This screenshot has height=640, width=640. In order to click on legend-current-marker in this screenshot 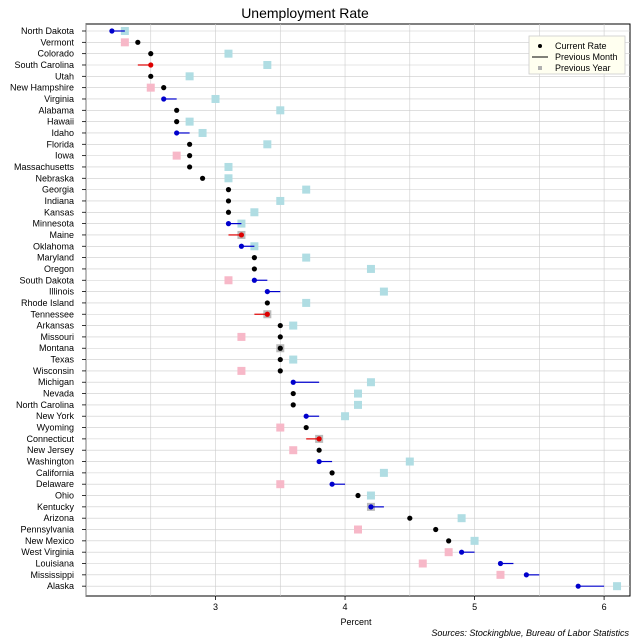, I will do `click(540, 46)`.